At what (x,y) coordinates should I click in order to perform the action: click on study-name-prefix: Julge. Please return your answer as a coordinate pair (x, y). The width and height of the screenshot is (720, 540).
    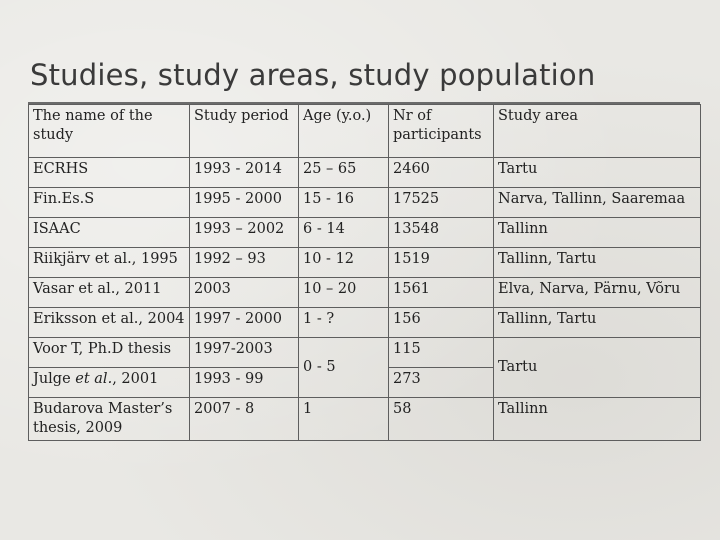
    Looking at the image, I should click on (54, 379).